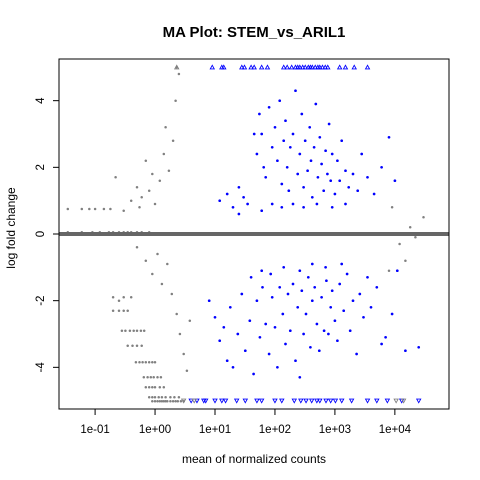 The width and height of the screenshot is (480, 480). What do you see at coordinates (41, 367) in the screenshot?
I see `y-tick-label: -4` at bounding box center [41, 367].